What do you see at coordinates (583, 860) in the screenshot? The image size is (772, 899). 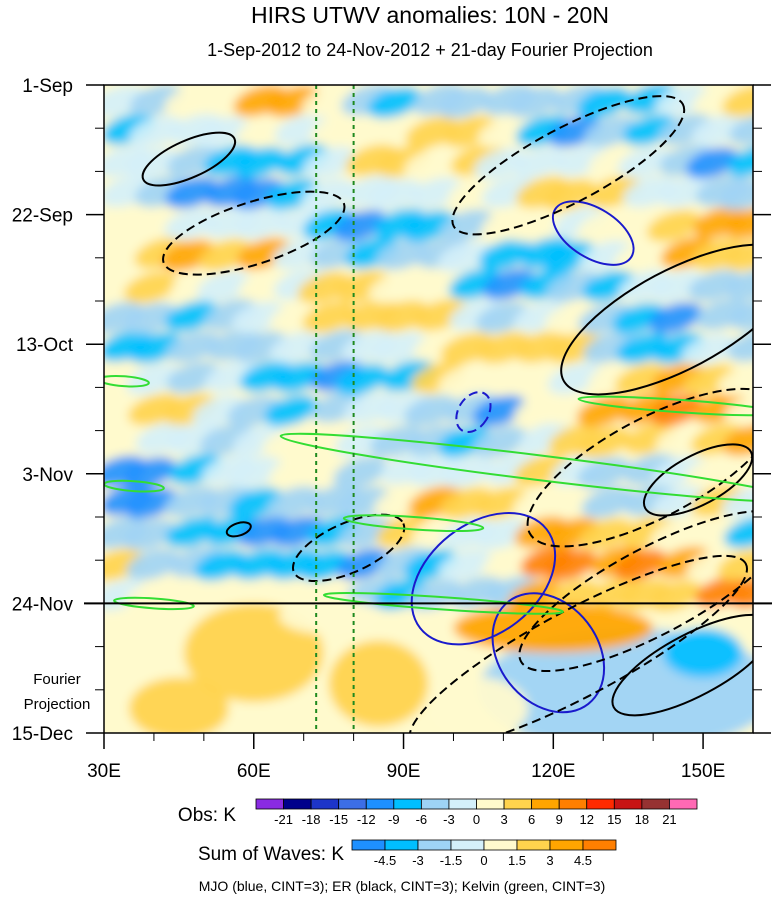 I see `colorbar-level-label: 4.5` at bounding box center [583, 860].